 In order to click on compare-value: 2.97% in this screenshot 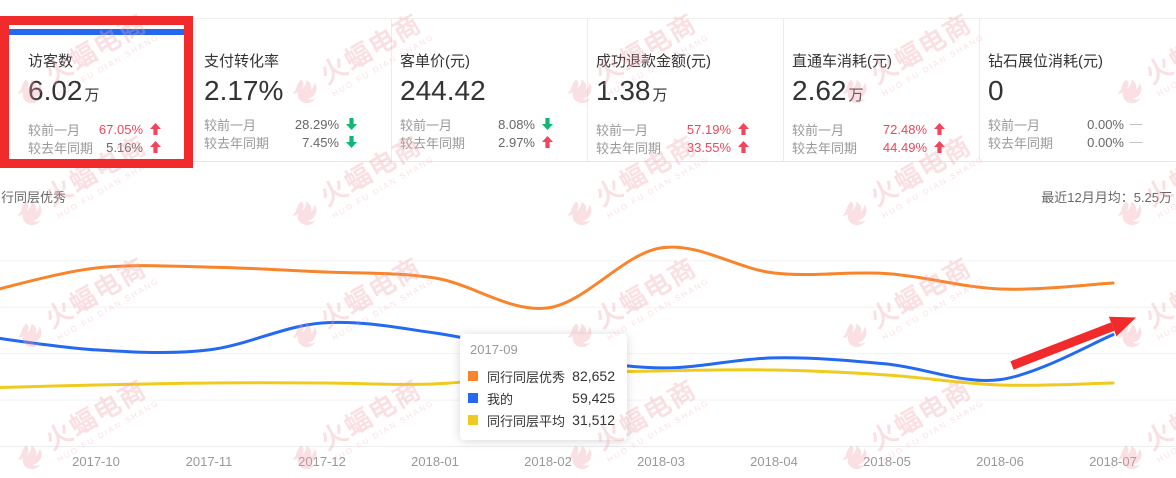, I will do `click(516, 142)`.